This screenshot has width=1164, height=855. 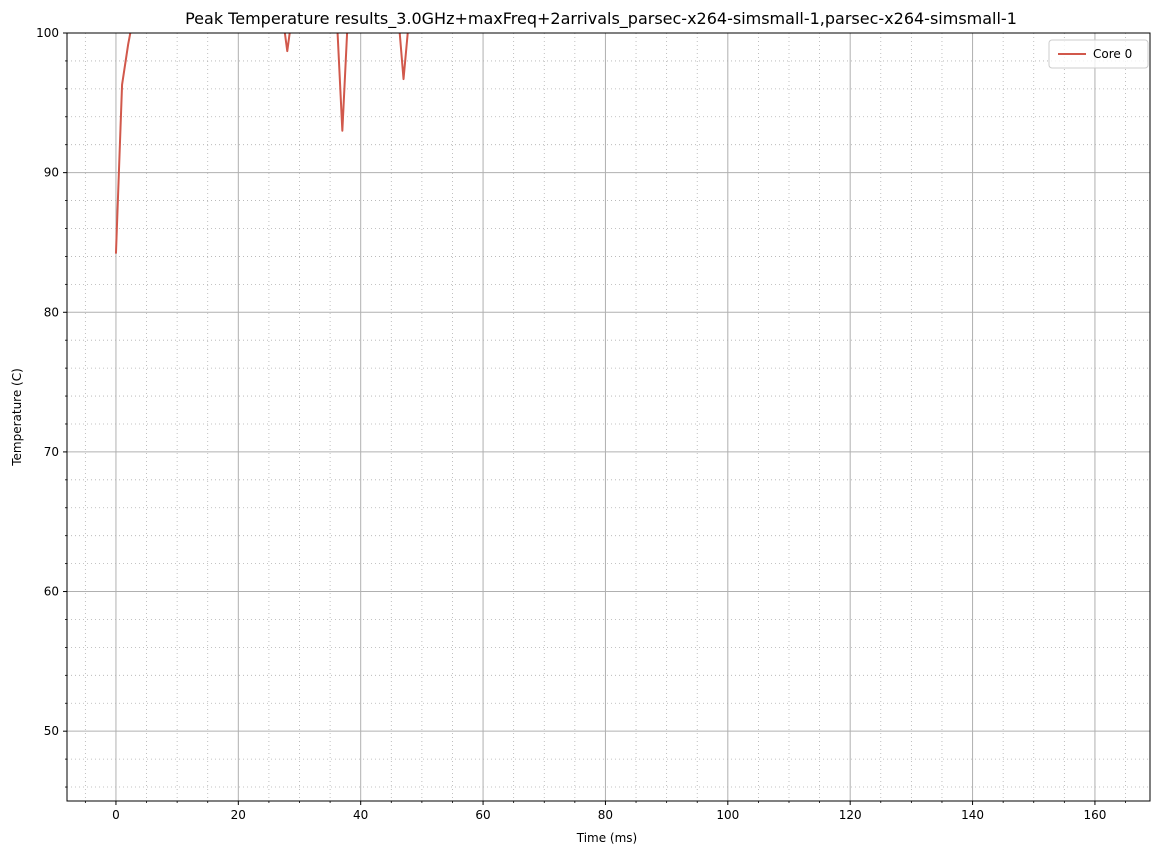 I want to click on x-tick-label: 60, so click(x=482, y=815).